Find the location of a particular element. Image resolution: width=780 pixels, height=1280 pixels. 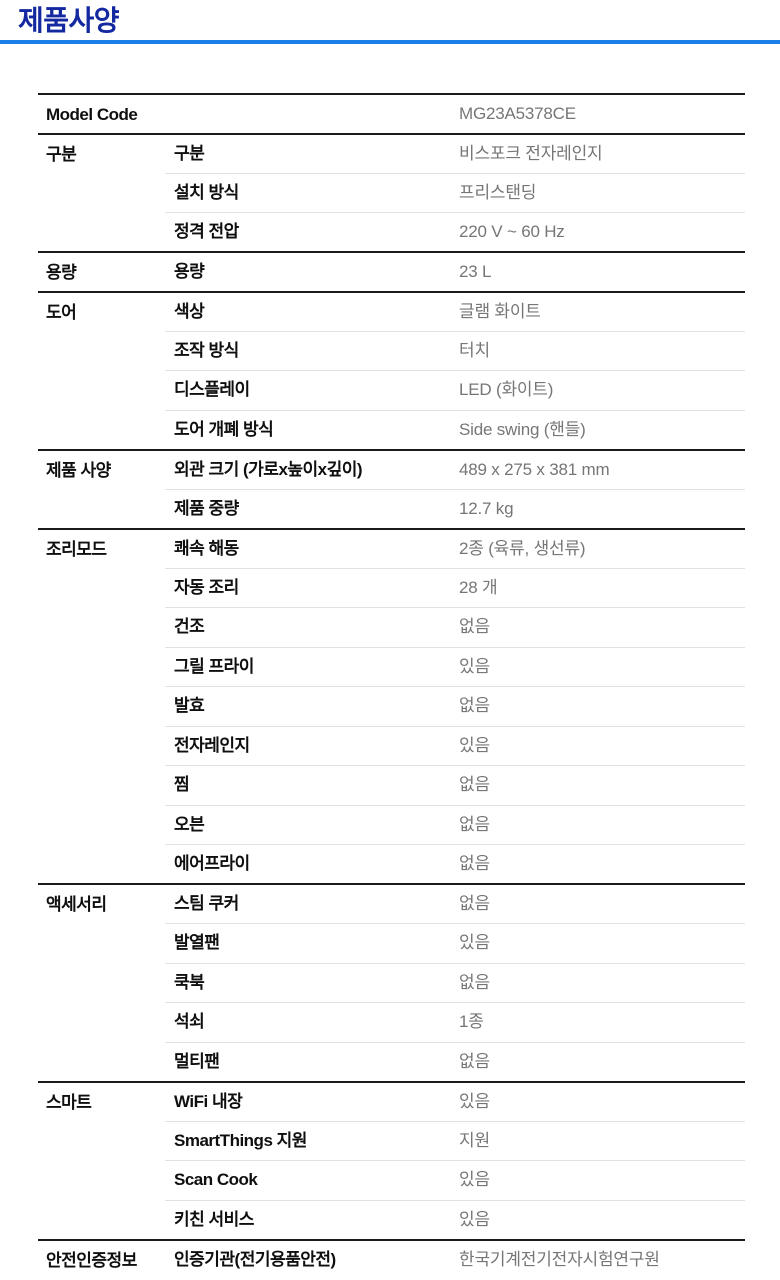

spec-value-cell: 23 L is located at coordinates (600, 271).